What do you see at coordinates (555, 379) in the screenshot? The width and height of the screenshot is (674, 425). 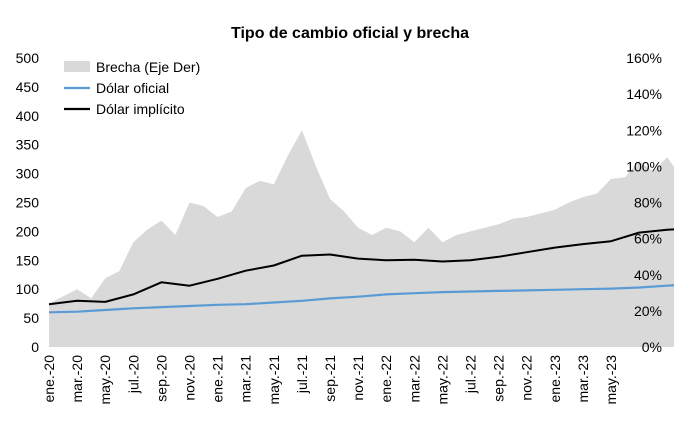 I see `x-tick-label: ene.-23` at bounding box center [555, 379].